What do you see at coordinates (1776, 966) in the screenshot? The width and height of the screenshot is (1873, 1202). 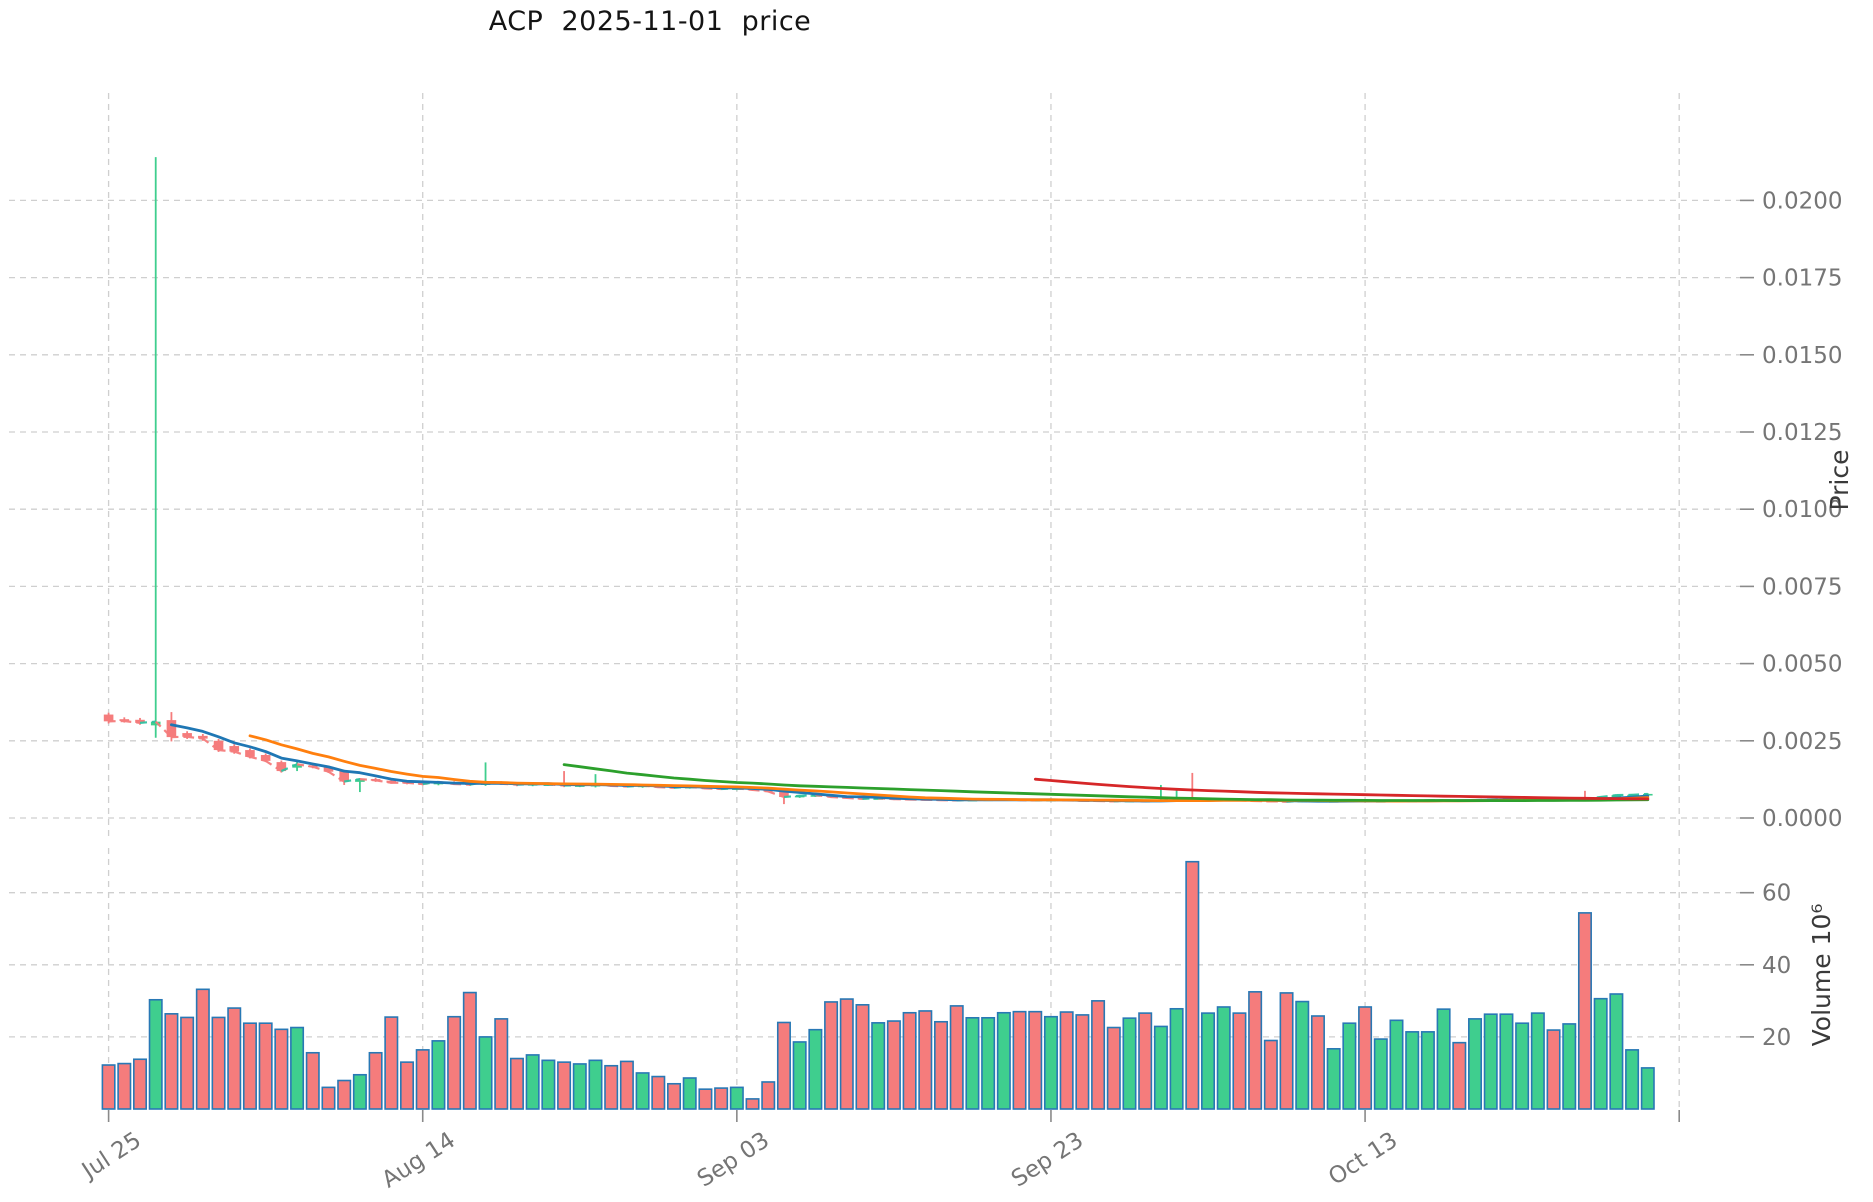 I see `volume-tick-label: 40` at bounding box center [1776, 966].